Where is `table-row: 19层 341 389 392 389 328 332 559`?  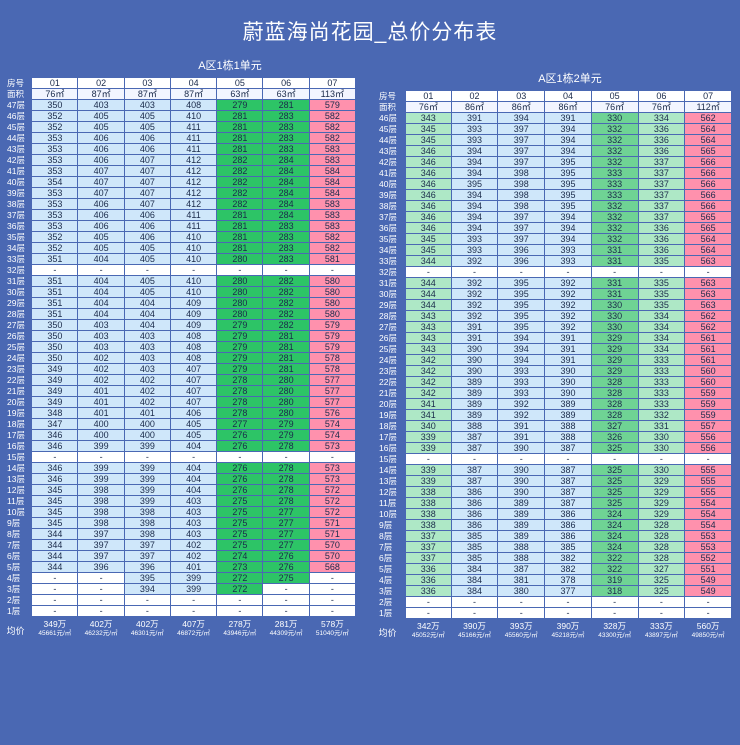
table-row: 19层 341 389 392 389 328 332 559 is located at coordinates (555, 415).